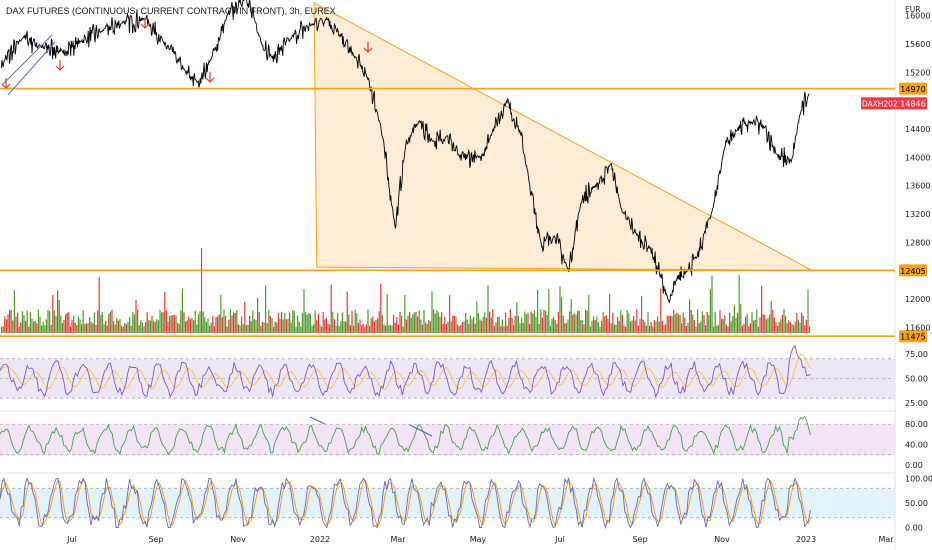  I want to click on stoch-tick-100.00: 100.00, so click(918, 478).